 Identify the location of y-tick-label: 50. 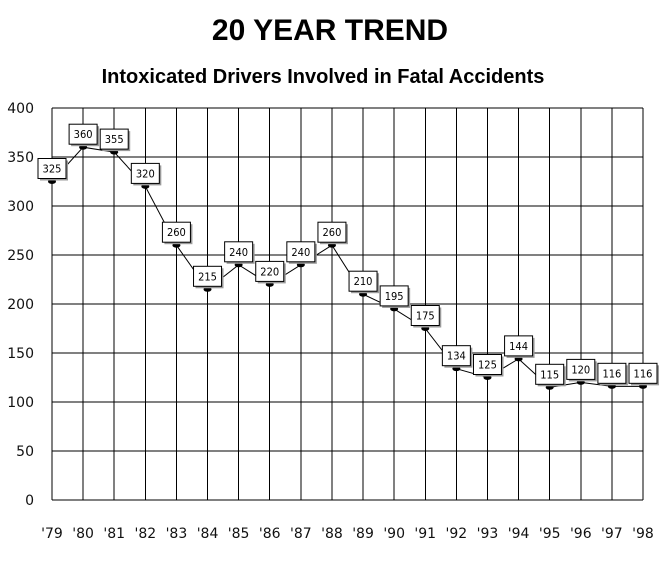
(25, 452).